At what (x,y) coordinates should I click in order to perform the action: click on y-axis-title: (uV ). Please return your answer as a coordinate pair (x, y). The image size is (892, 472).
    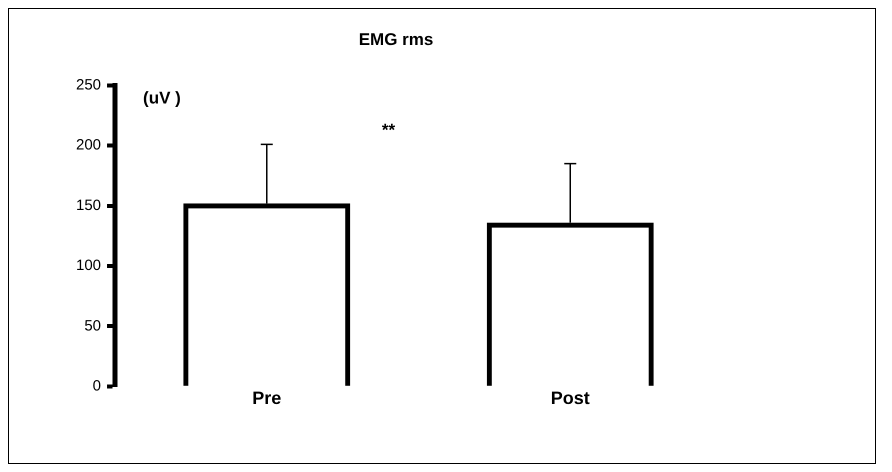
    Looking at the image, I should click on (162, 98).